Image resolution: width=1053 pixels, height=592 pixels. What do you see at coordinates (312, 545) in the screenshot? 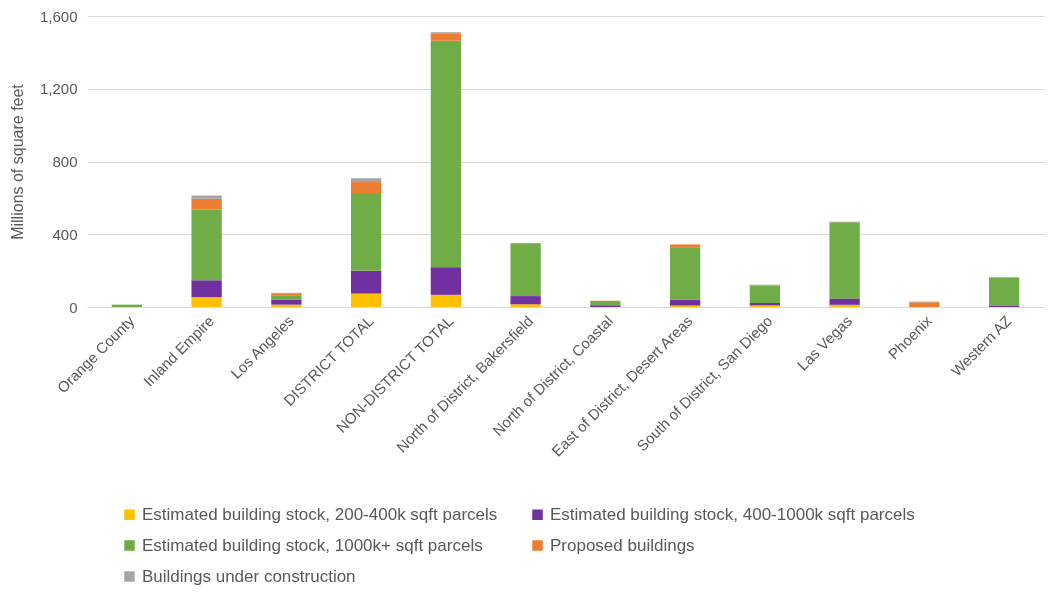
I see `legend-label: Estimated building stock, 1000k+ sqft parcels` at bounding box center [312, 545].